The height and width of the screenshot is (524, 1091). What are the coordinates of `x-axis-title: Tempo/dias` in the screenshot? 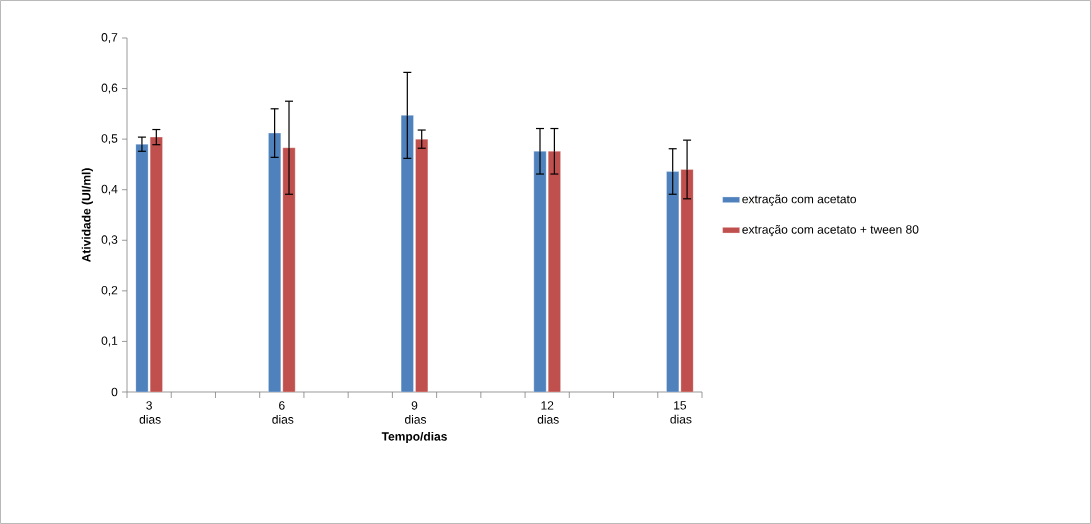 It's located at (414, 437).